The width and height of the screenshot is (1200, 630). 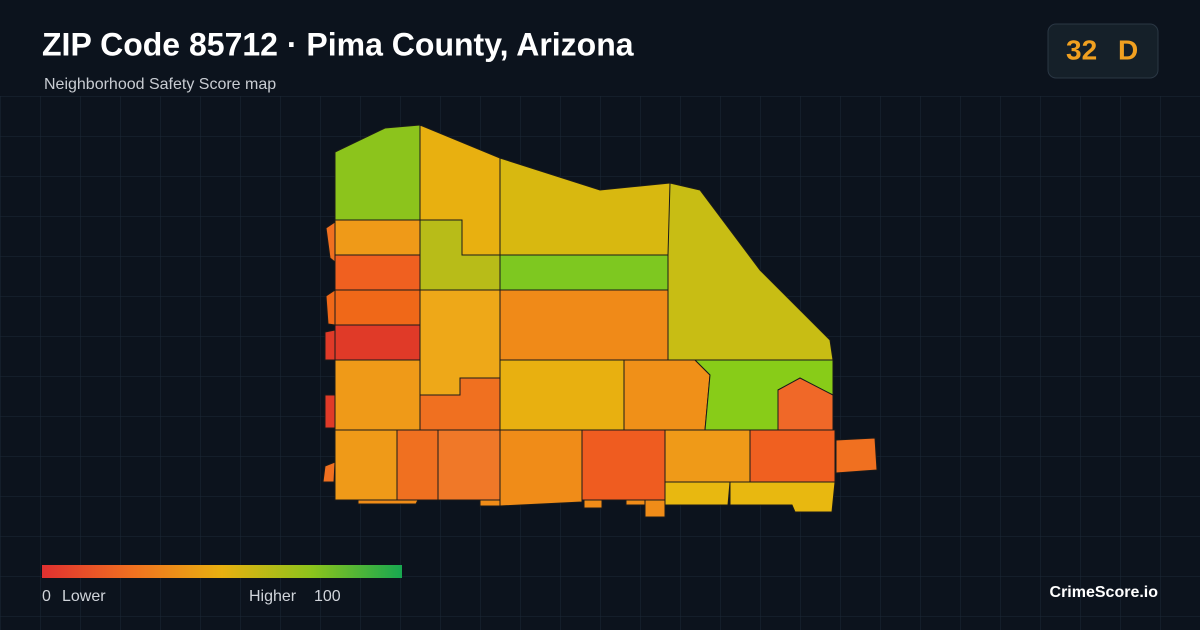 I want to click on score: 32, so click(x=1081, y=49).